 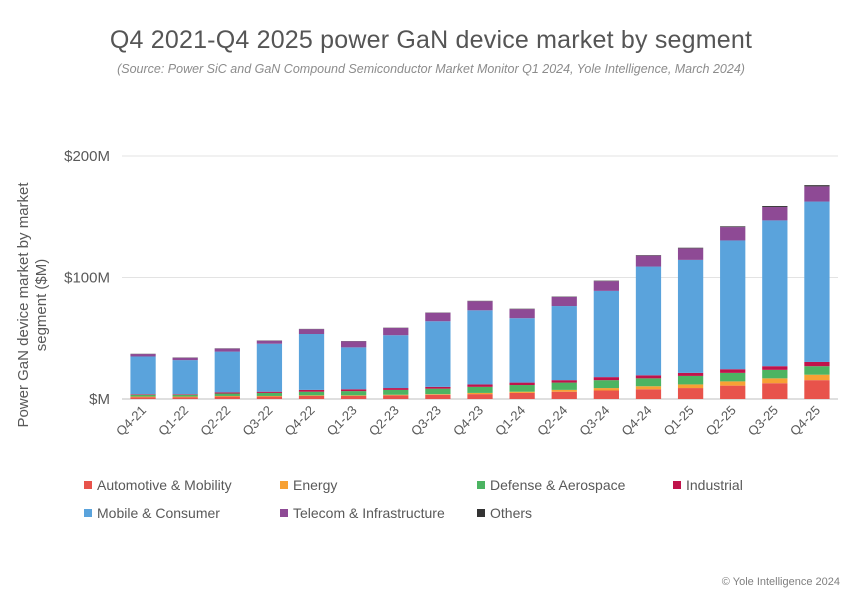 I want to click on x-tick-label: Q3-23, so click(x=426, y=421).